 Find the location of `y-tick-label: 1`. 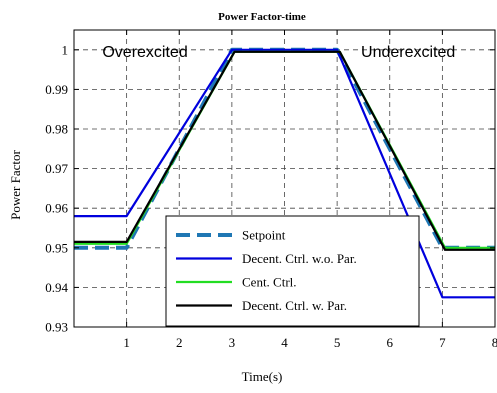

y-tick-label: 1 is located at coordinates (65, 49).